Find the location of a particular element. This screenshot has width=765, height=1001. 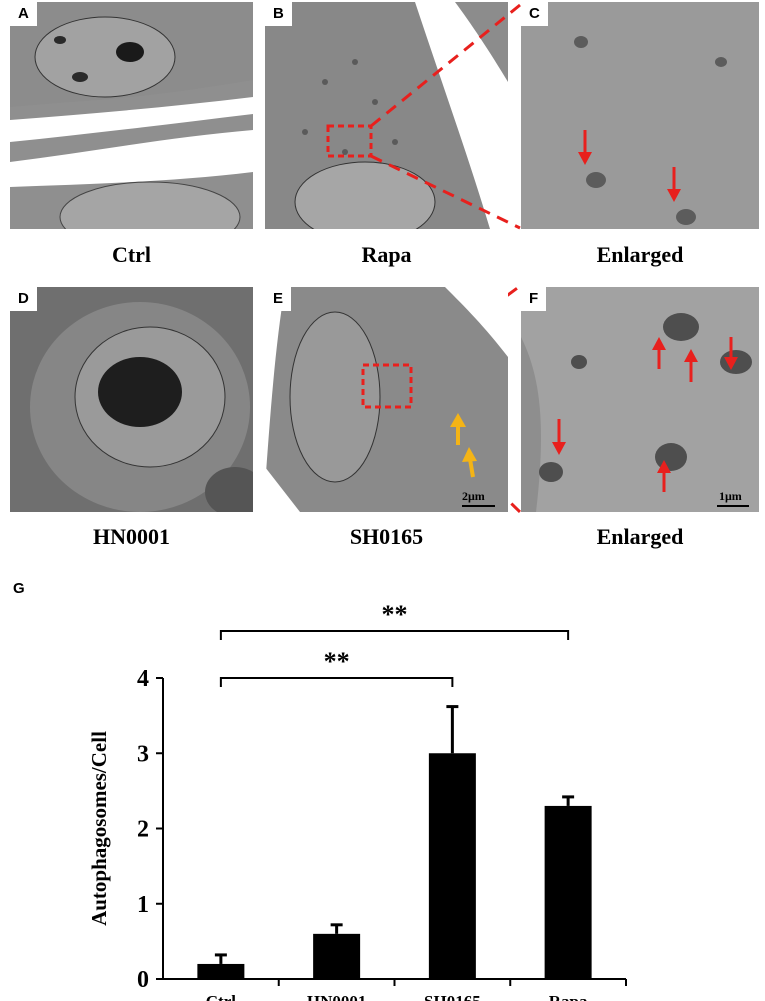

scalebar-f: 1μm is located at coordinates (730, 496).